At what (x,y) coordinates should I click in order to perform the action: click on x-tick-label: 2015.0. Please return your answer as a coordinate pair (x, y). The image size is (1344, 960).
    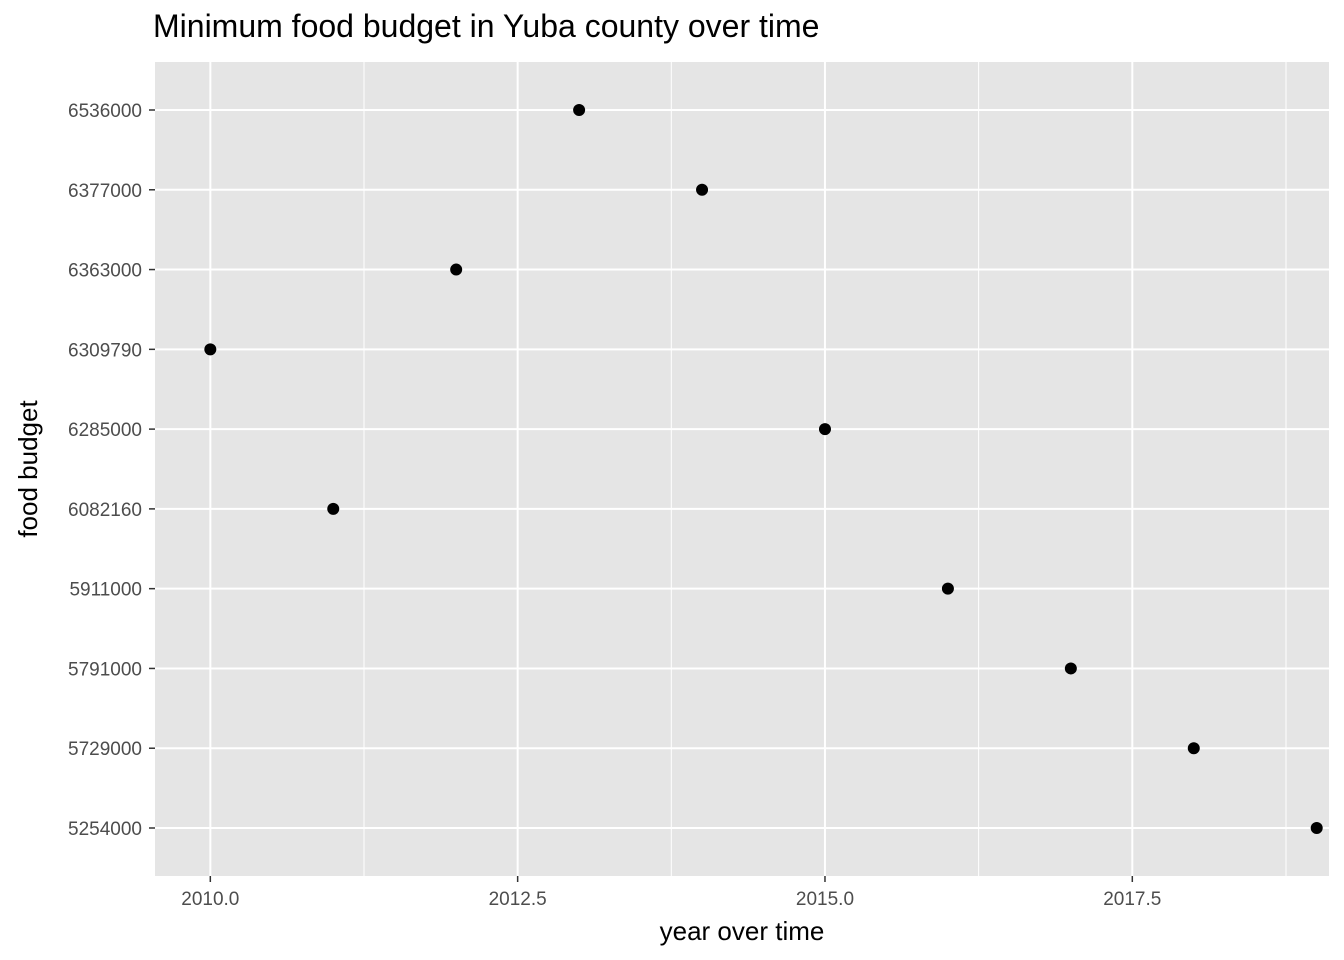
    Looking at the image, I should click on (825, 899).